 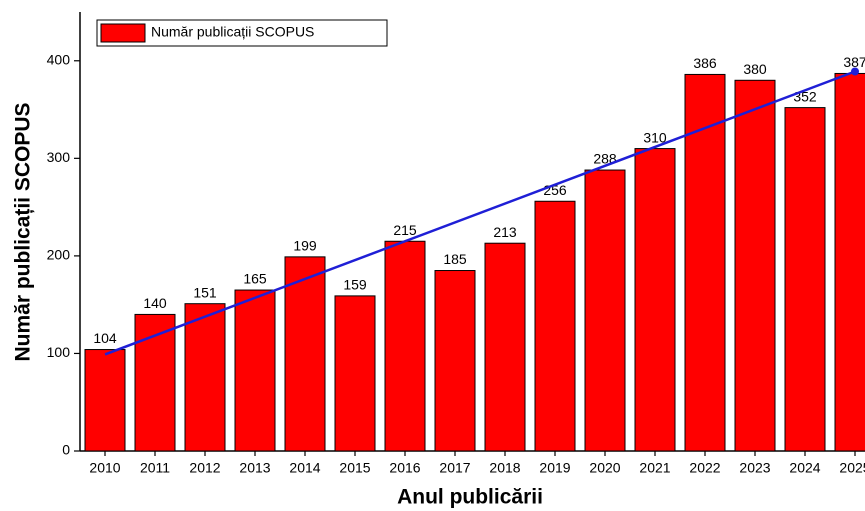 I want to click on y-axis-title: Număr publicații SCOPUS, so click(x=23, y=231).